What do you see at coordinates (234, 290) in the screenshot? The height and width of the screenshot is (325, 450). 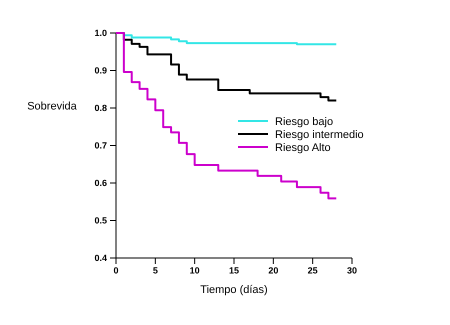 I see `x-axis-title: Tiempo (días)` at bounding box center [234, 290].